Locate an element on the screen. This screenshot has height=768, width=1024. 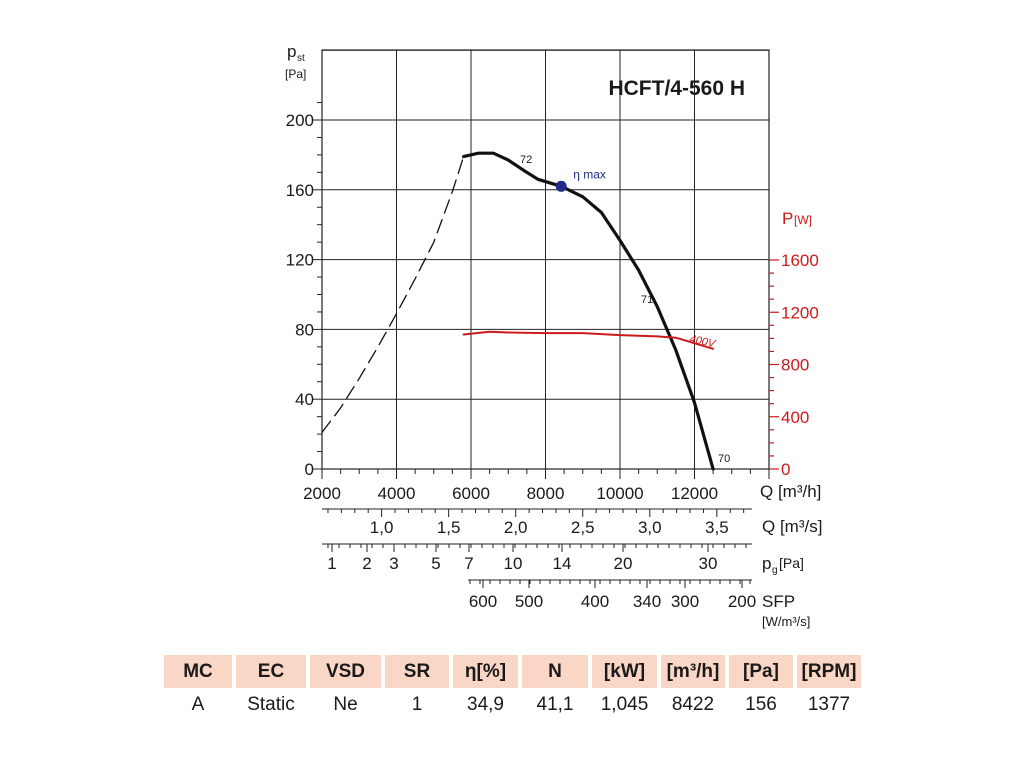
sfp-tick-label: 600 is located at coordinates (483, 601).